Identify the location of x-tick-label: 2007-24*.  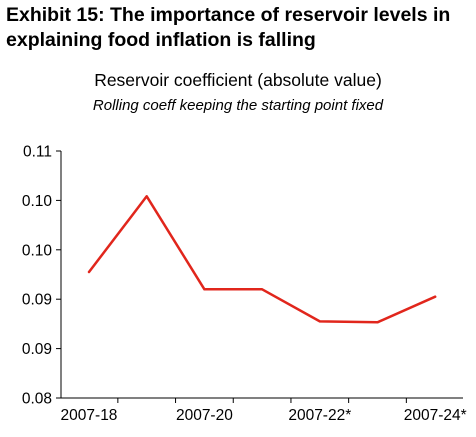
(435, 415).